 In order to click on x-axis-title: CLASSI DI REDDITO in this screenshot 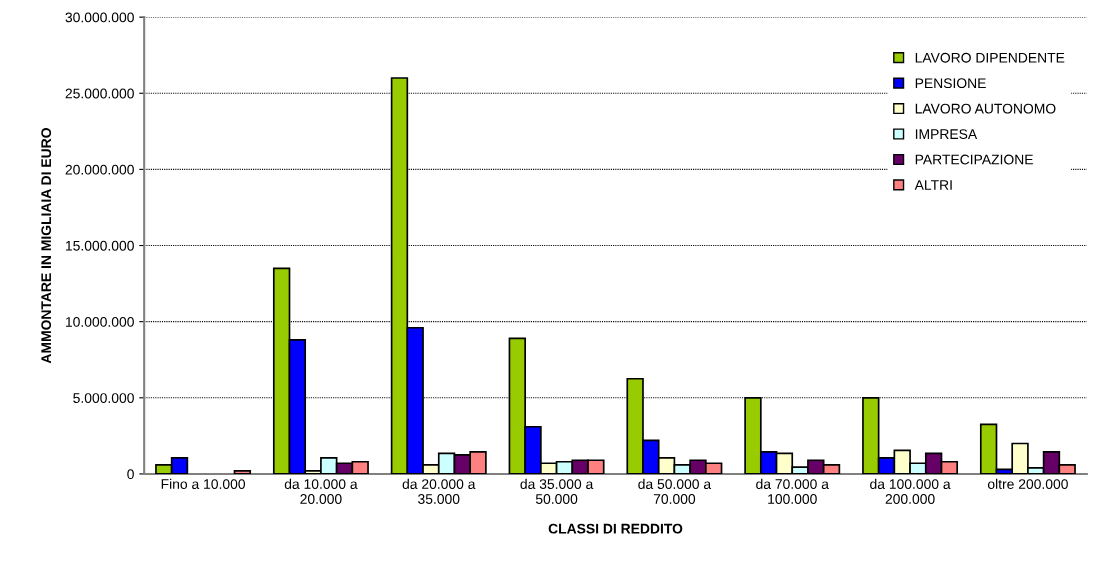, I will do `click(615, 528)`.